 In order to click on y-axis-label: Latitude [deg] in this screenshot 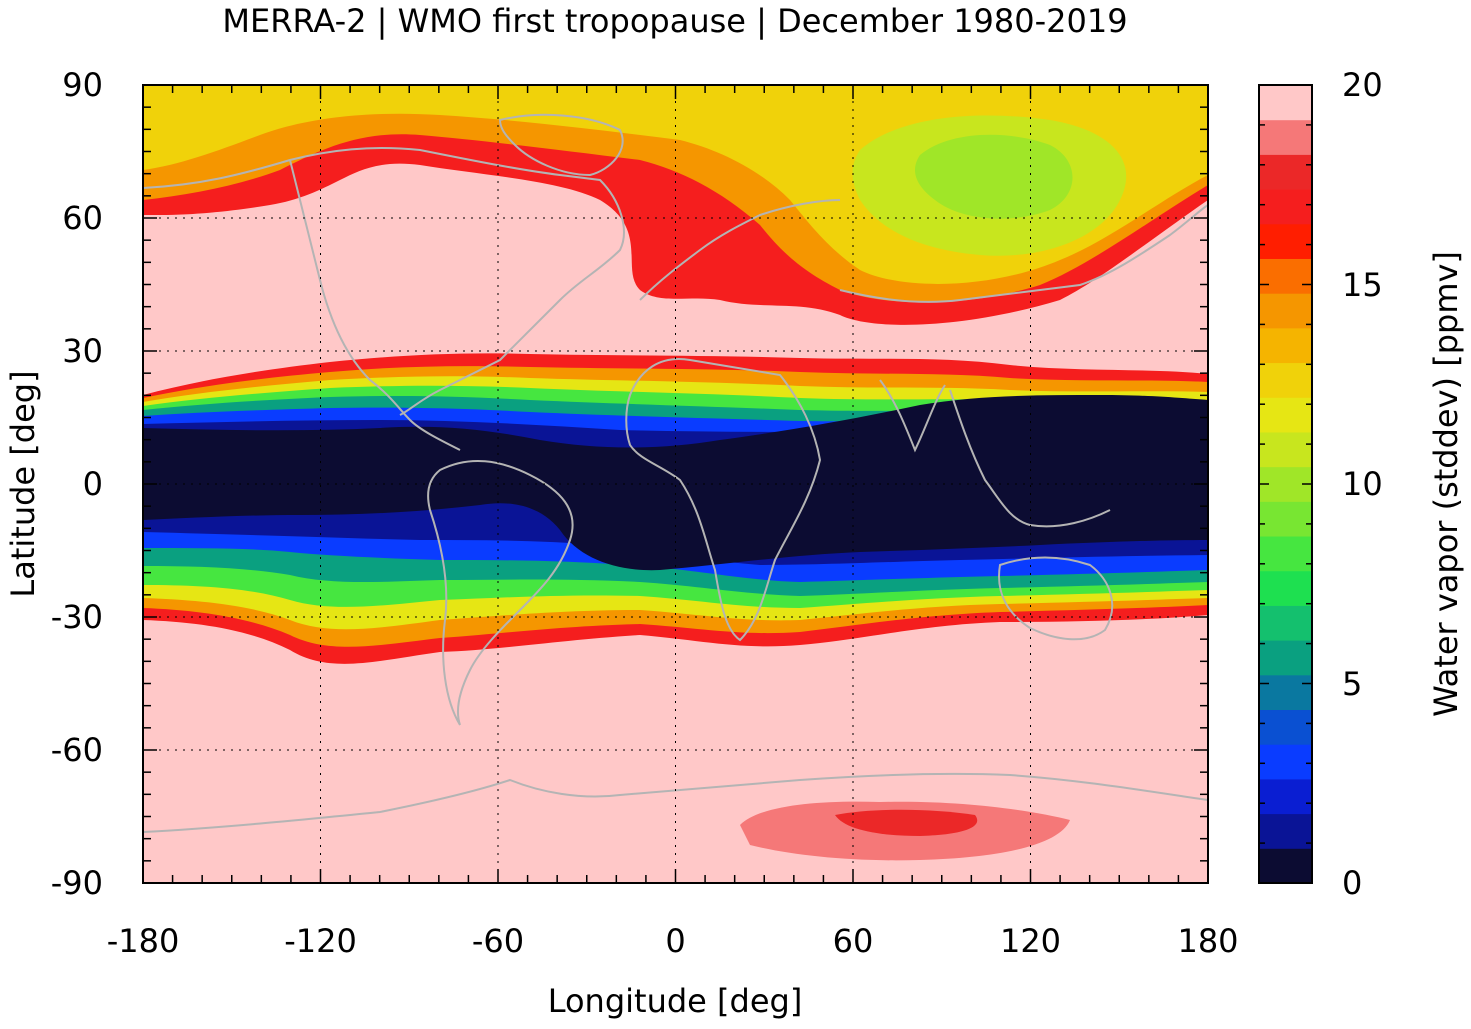, I will do `click(23, 483)`.